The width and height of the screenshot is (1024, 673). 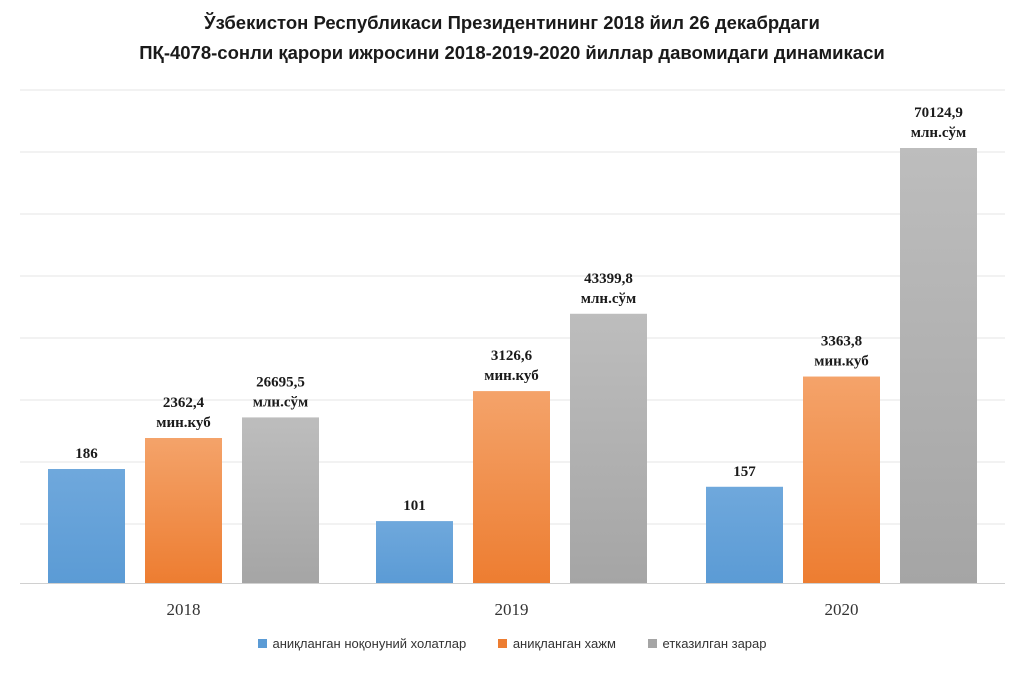 I want to click on legend-label-damage: етказилган зарар, so click(x=714, y=643).